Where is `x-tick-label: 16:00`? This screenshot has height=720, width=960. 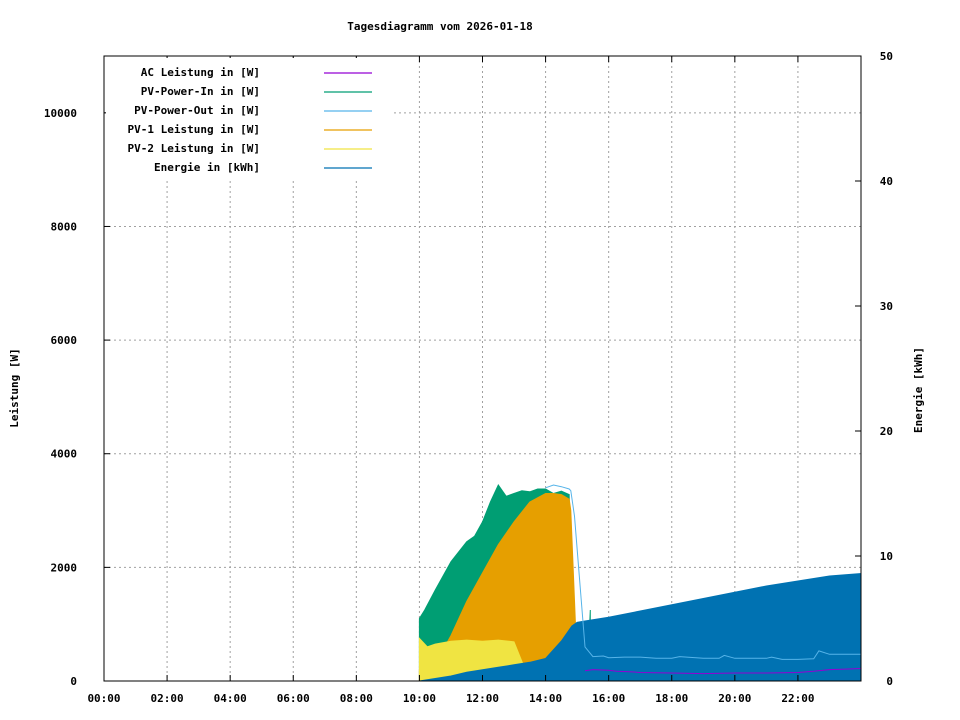 x-tick-label: 16:00 is located at coordinates (608, 698).